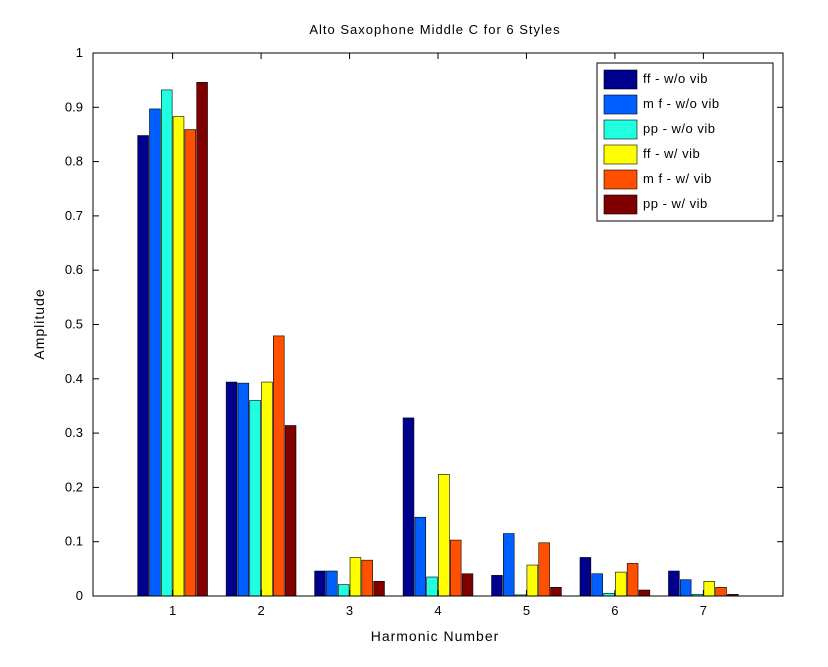 This screenshot has height=667, width=828. I want to click on x-tick-label: 4, so click(437, 610).